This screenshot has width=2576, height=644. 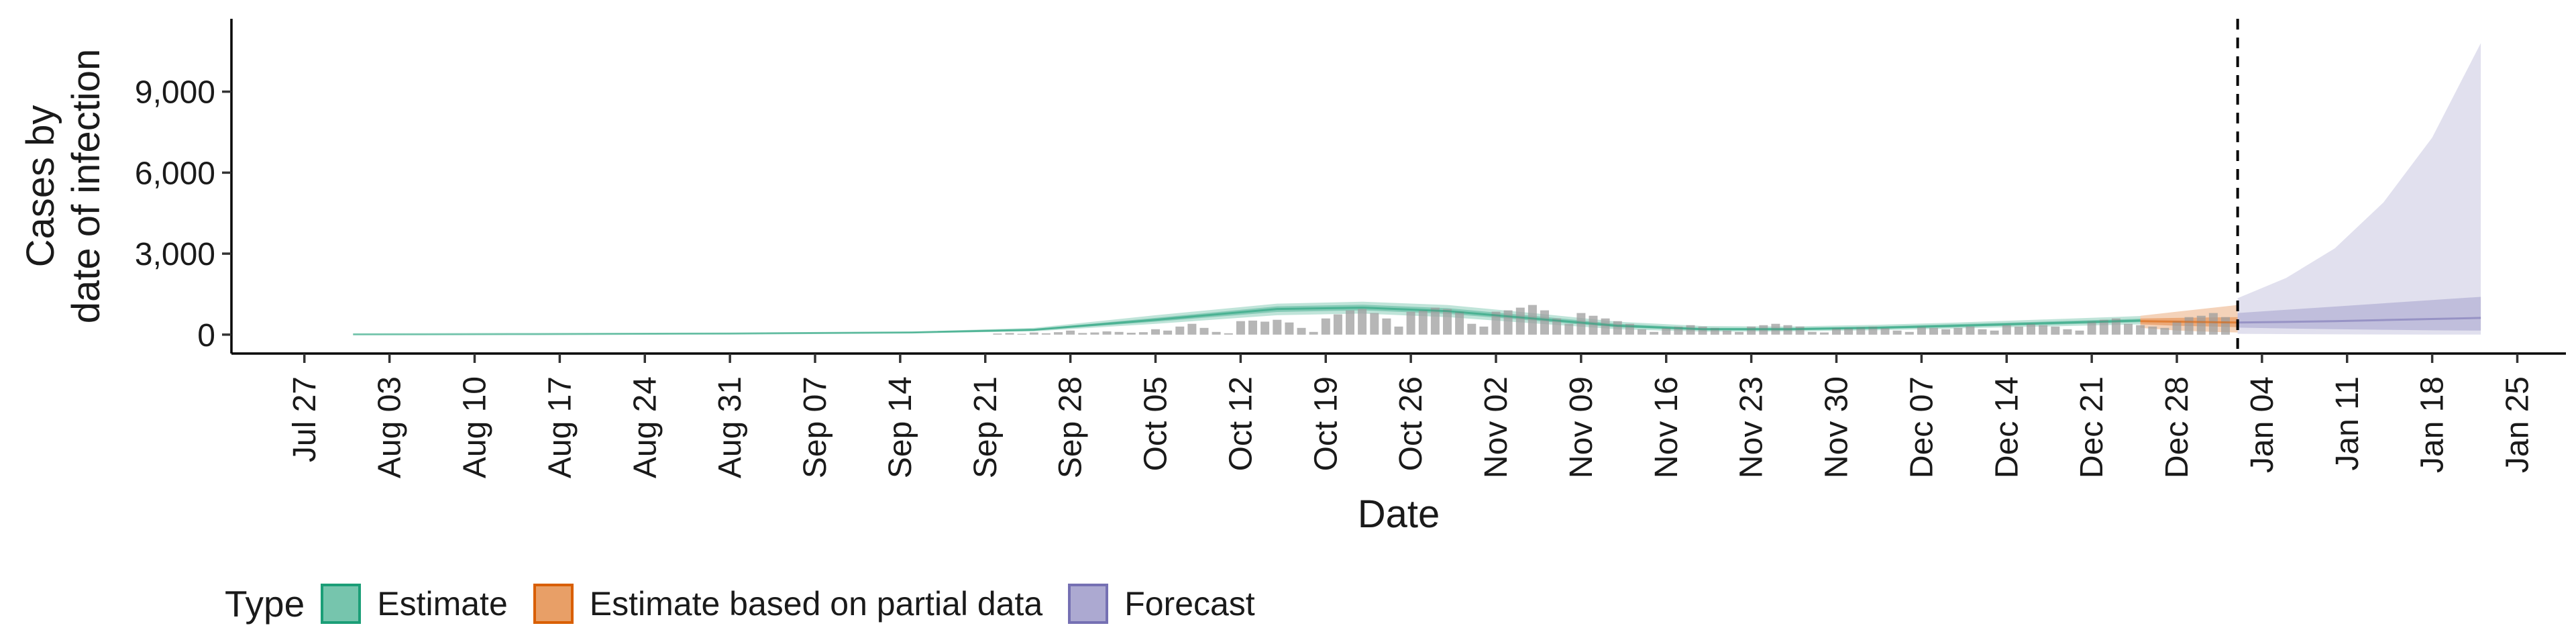 What do you see at coordinates (2359, 320) in the screenshot?
I see `median-line-forecast` at bounding box center [2359, 320].